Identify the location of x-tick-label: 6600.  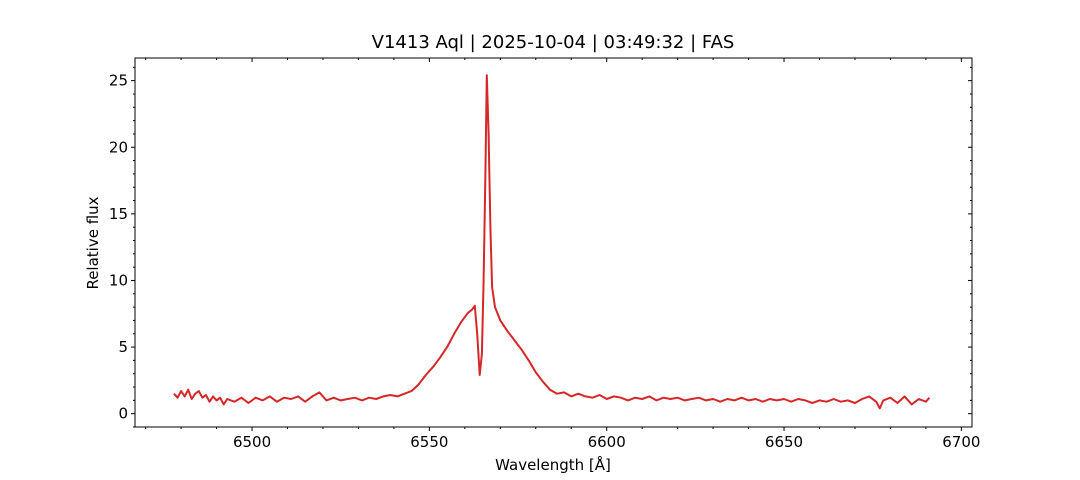
(607, 442).